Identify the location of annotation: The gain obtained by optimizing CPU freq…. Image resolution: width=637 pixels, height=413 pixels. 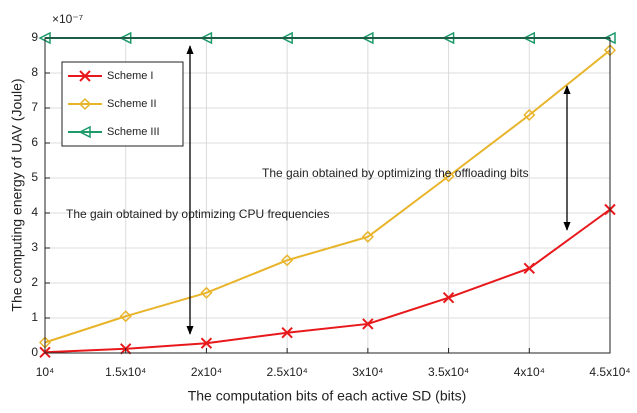
(197, 214).